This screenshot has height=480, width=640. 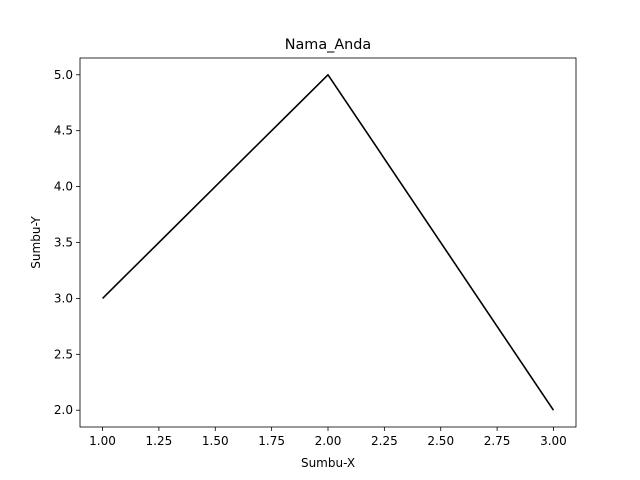 What do you see at coordinates (328, 463) in the screenshot?
I see `x-axis-label: Sumbu-X` at bounding box center [328, 463].